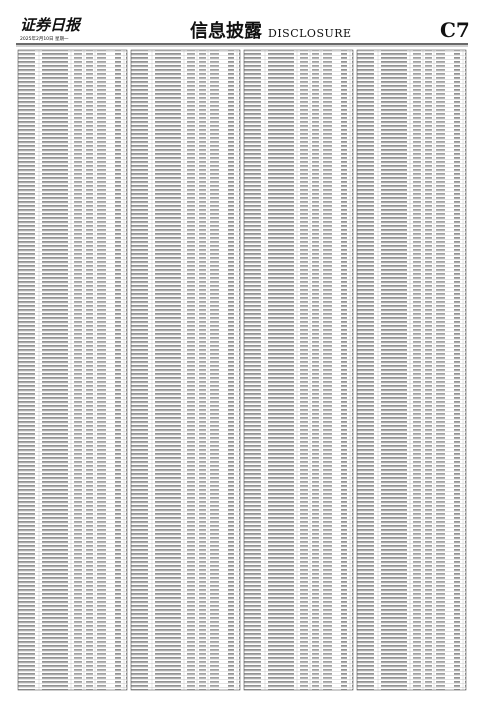 The width and height of the screenshot is (484, 704). Describe the element at coordinates (51, 25) in the screenshot. I see `logo: 证券日报` at that location.